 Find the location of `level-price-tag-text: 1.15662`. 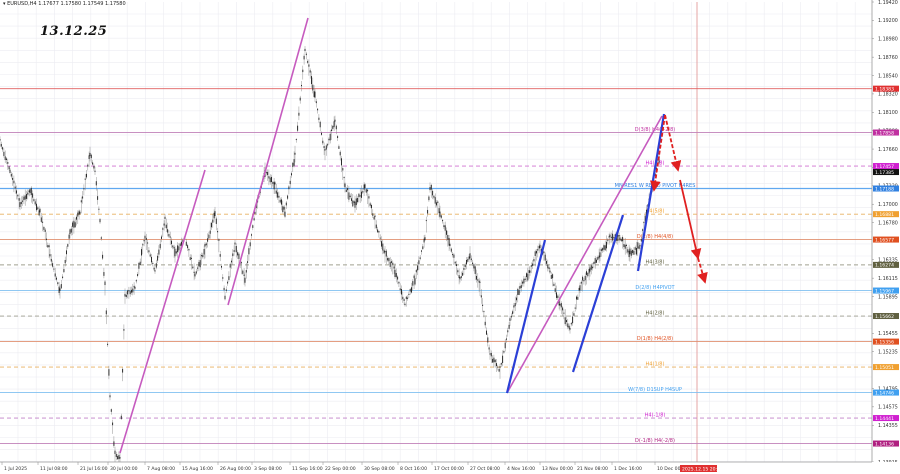

level-price-tag-text: 1.15662 is located at coordinates (884, 317).